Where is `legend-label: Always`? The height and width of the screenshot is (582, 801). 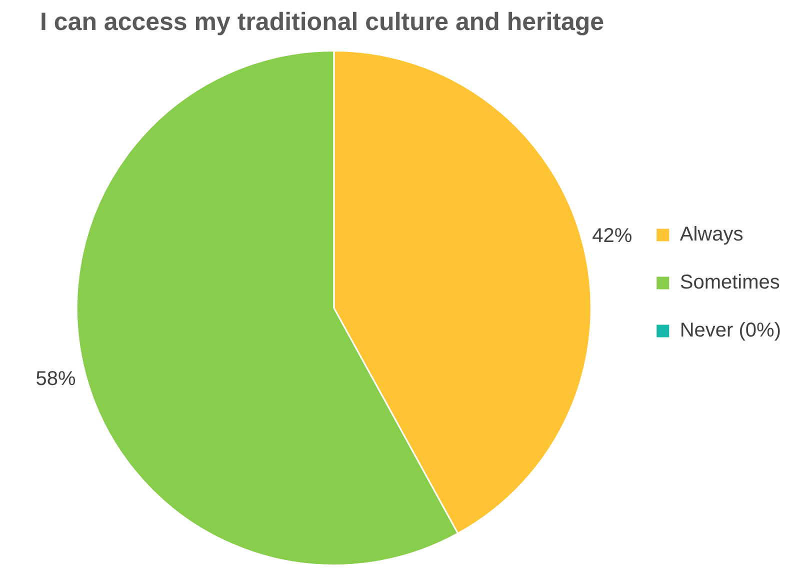 legend-label: Always is located at coordinates (712, 235).